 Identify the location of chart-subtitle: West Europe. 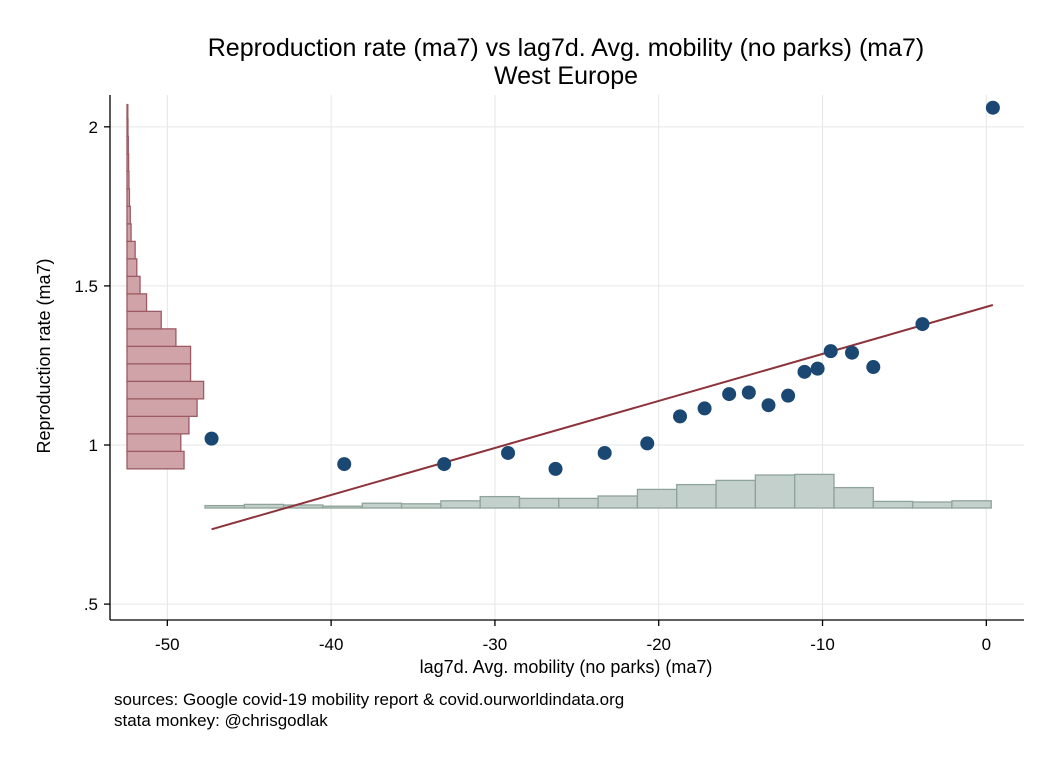
(566, 76).